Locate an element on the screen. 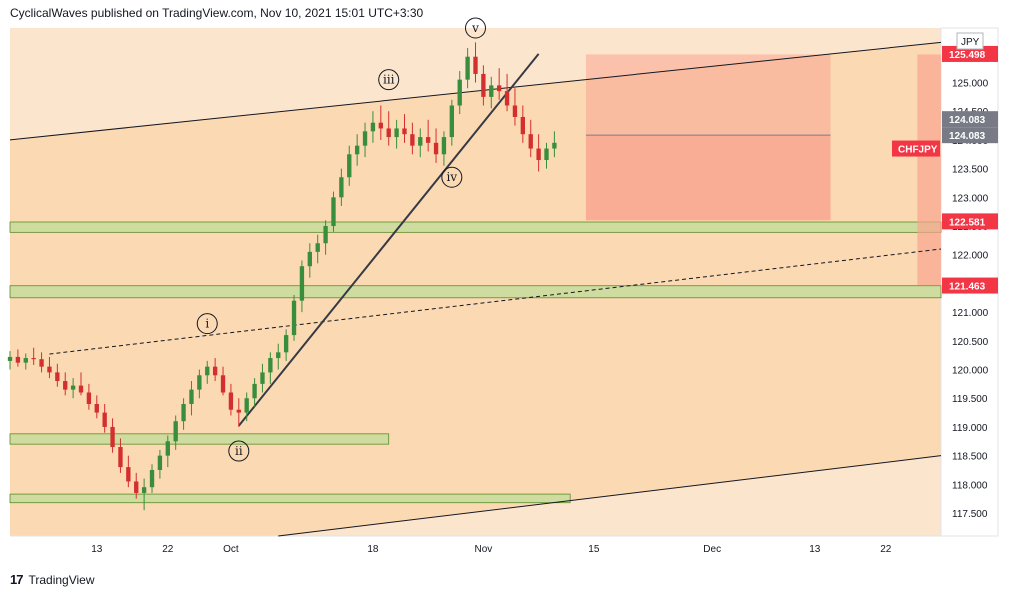  currency-tag: JPY is located at coordinates (970, 41).